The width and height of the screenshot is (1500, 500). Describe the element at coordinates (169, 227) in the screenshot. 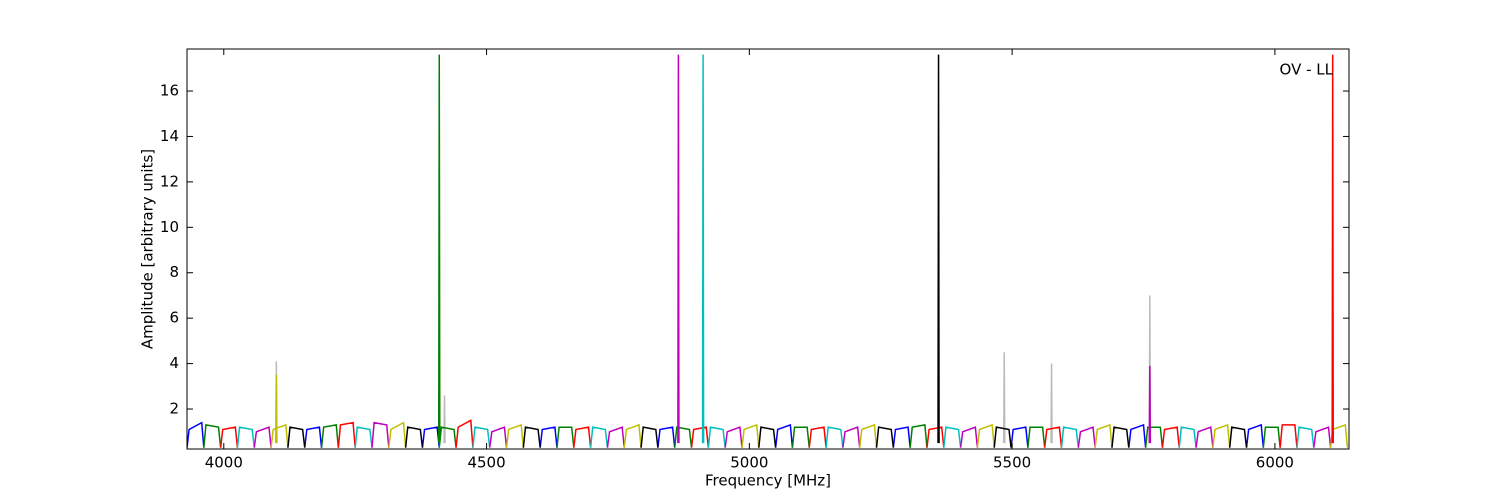

I see `y-tick-label: 10` at that location.